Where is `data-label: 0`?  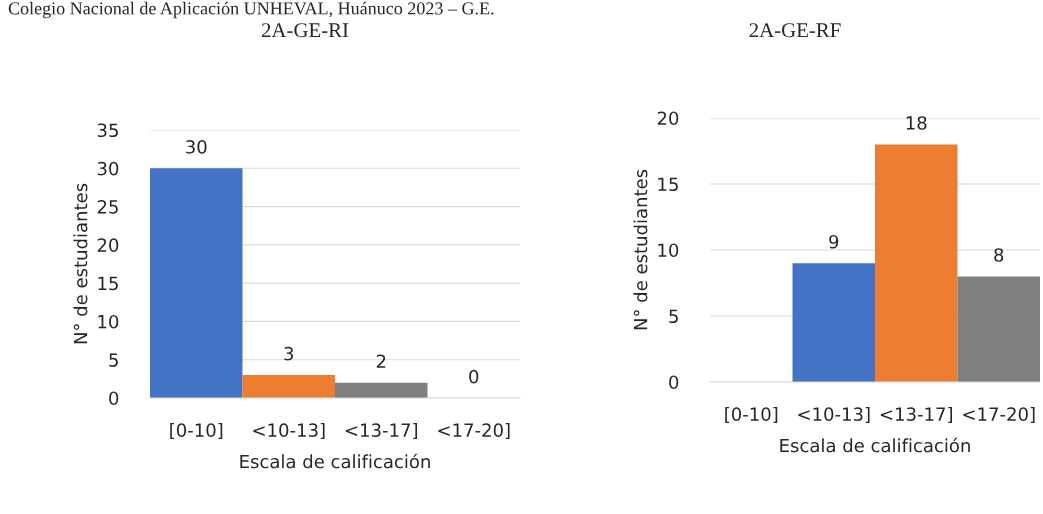 data-label: 0 is located at coordinates (474, 376).